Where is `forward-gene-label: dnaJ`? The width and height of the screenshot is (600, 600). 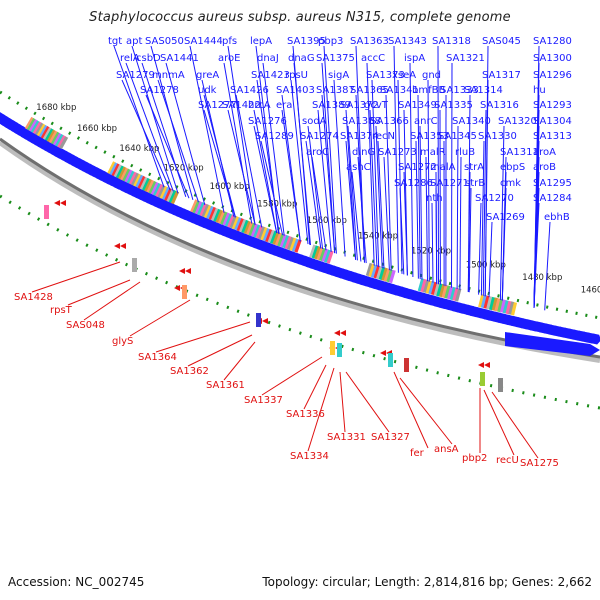 forward-gene-label: dnaJ is located at coordinates (268, 58).